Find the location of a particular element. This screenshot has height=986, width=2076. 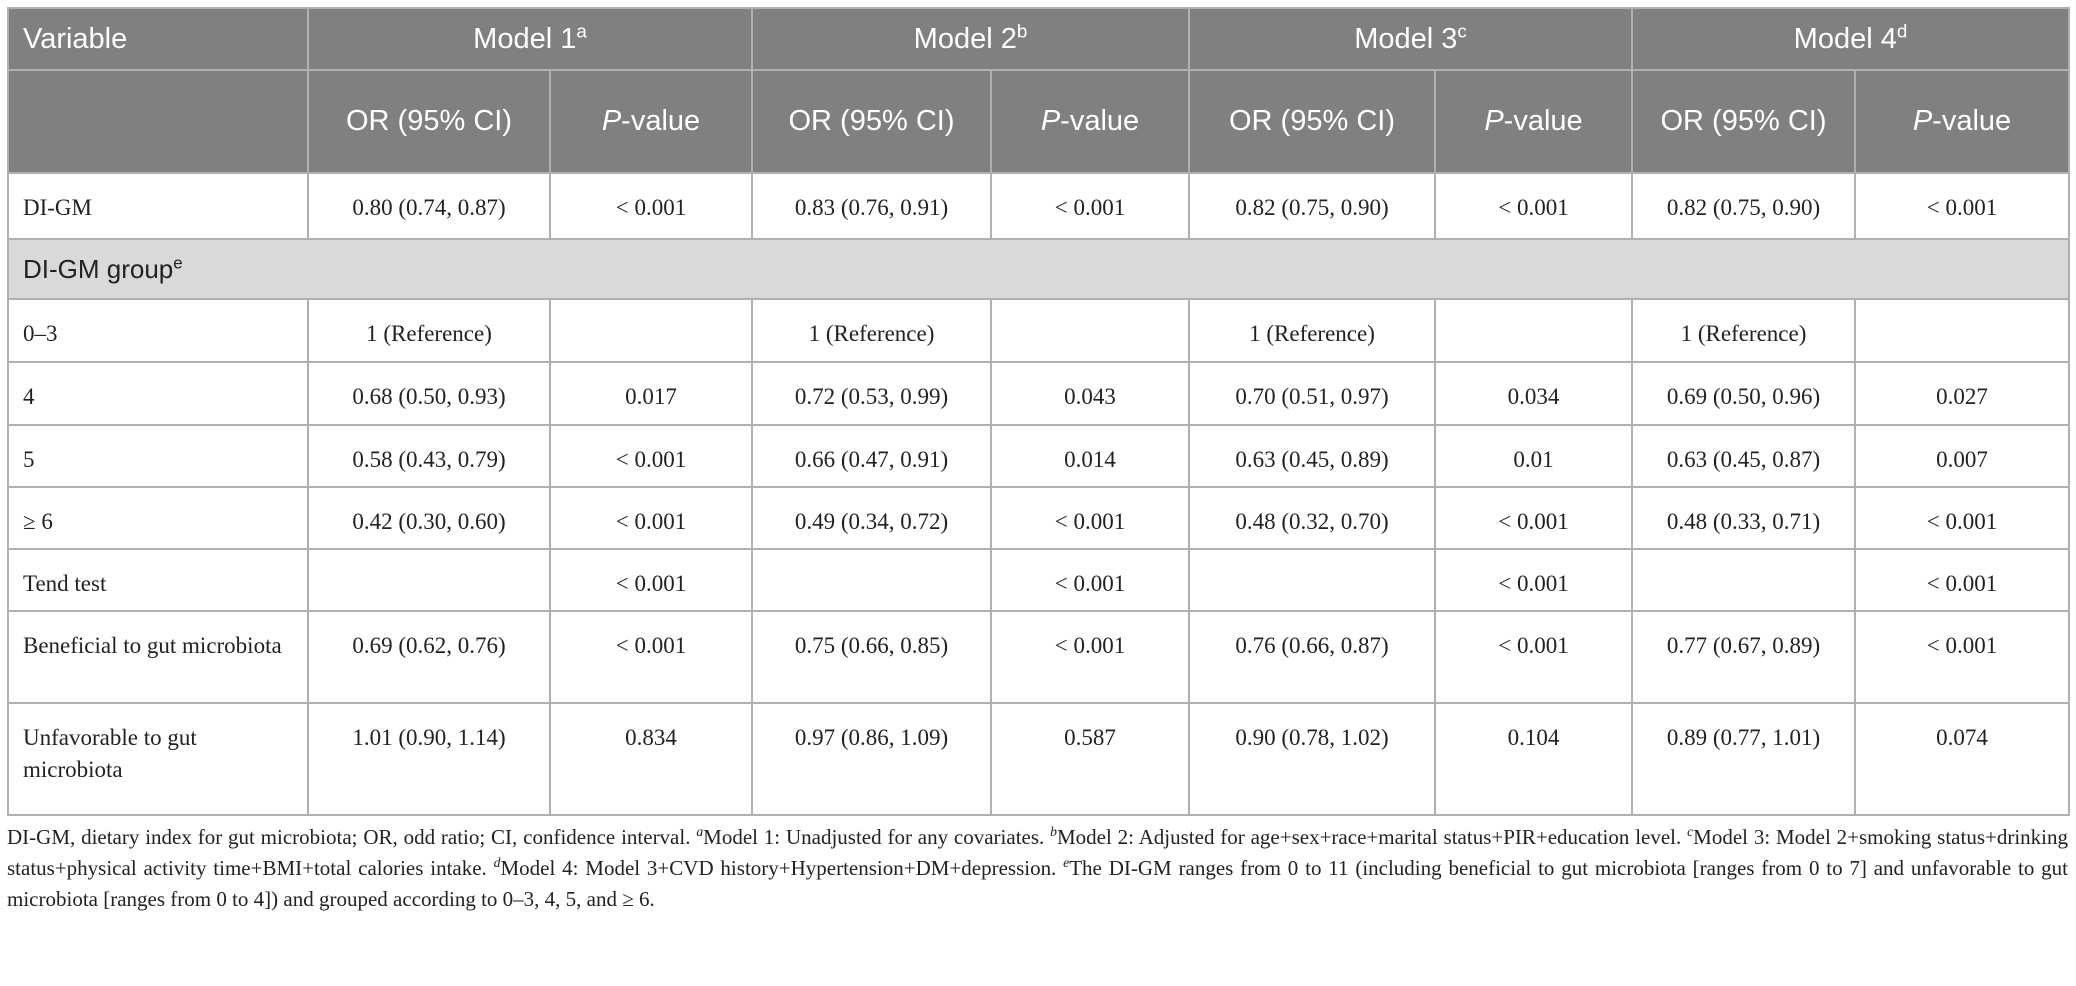

cell-text: 0.76 (0.66, 0.87) is located at coordinates (1312, 645).